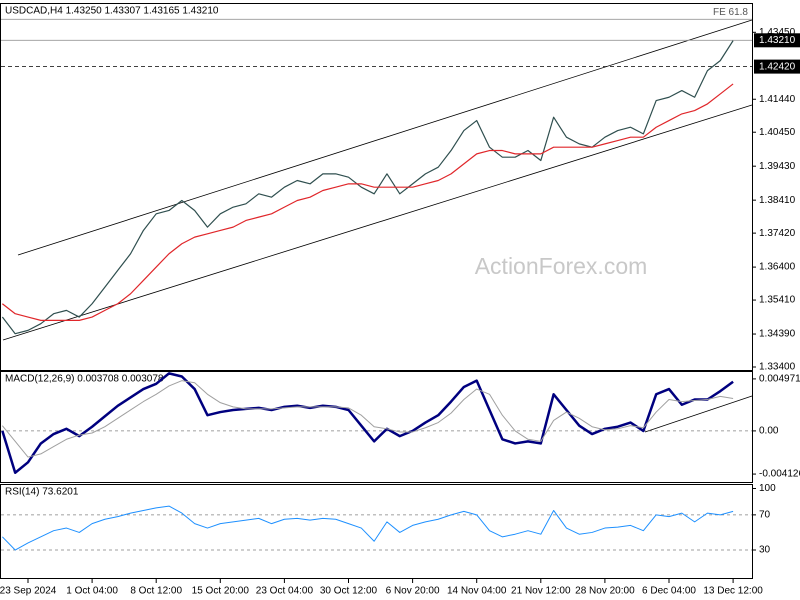 This screenshot has width=800, height=600. I want to click on x-tick-label: 8 Oct 12:00, so click(156, 591).